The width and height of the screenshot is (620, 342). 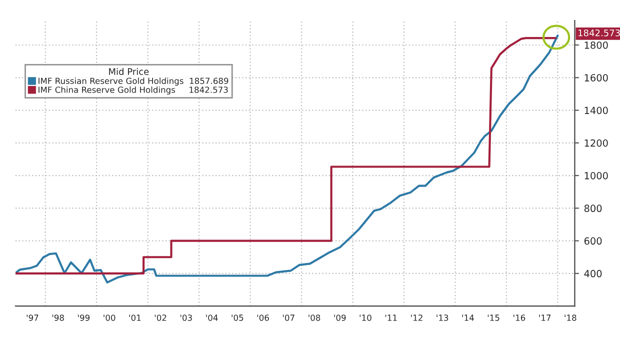 What do you see at coordinates (133, 82) in the screenshot?
I see `legend-label: IMF Russian Reserve Gold Holdings 1857.689` at bounding box center [133, 82].